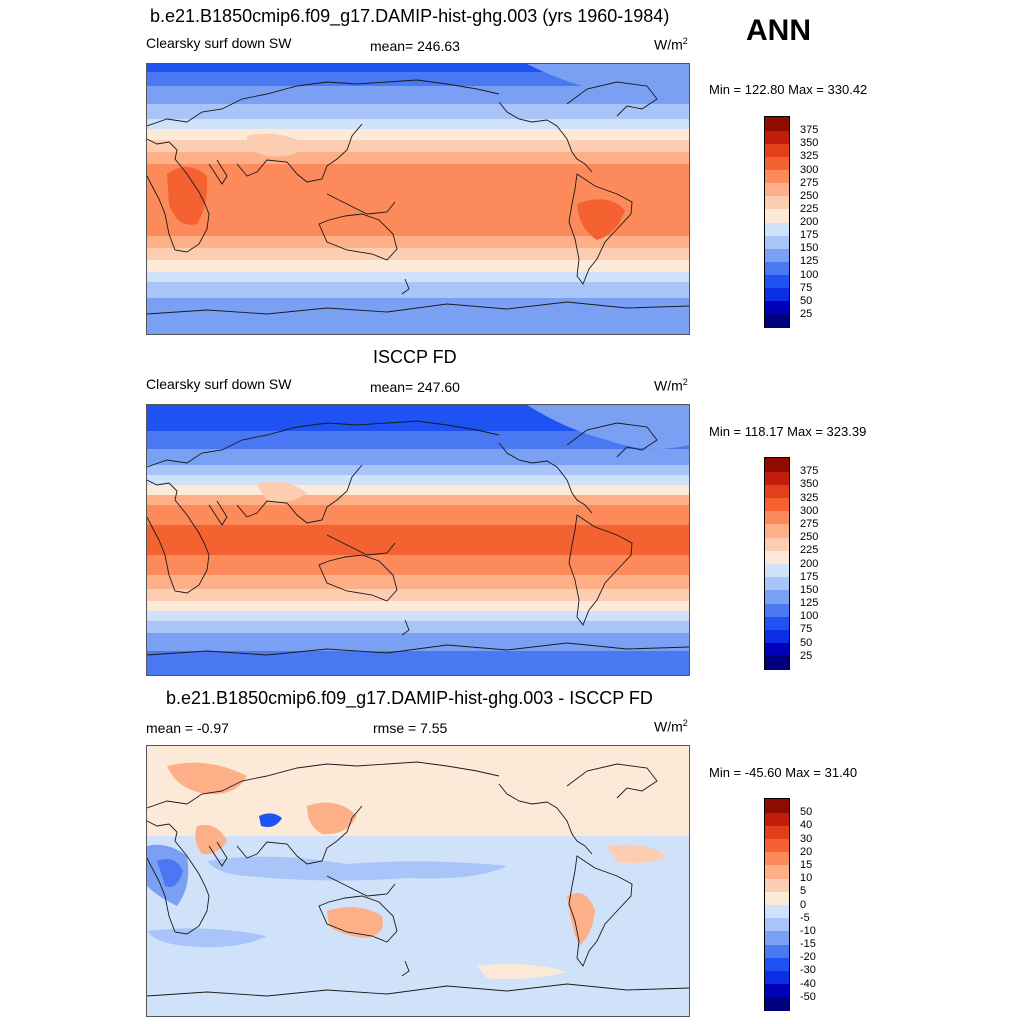 Image resolution: width=1024 pixels, height=1024 pixels. Describe the element at coordinates (809, 195) in the screenshot. I see `colorbar-tick-label: 250` at that location.